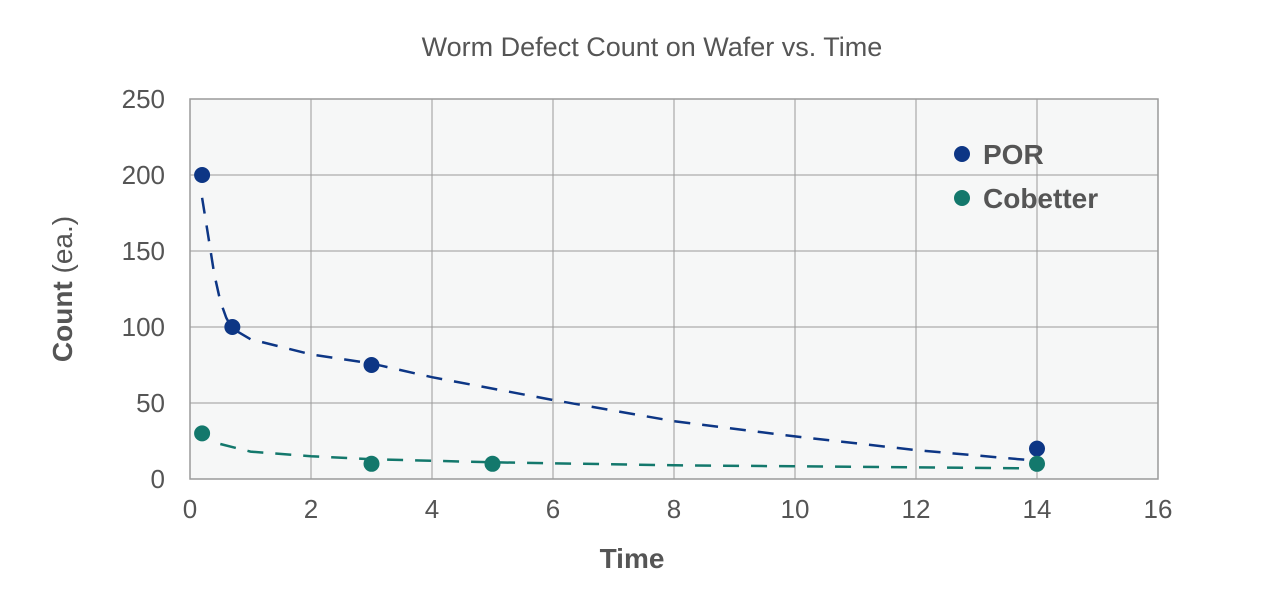 Image resolution: width=1280 pixels, height=610 pixels. Describe the element at coordinates (652, 47) in the screenshot. I see `chart-title: Worm Defect Count on Wafer vs. Time` at that location.